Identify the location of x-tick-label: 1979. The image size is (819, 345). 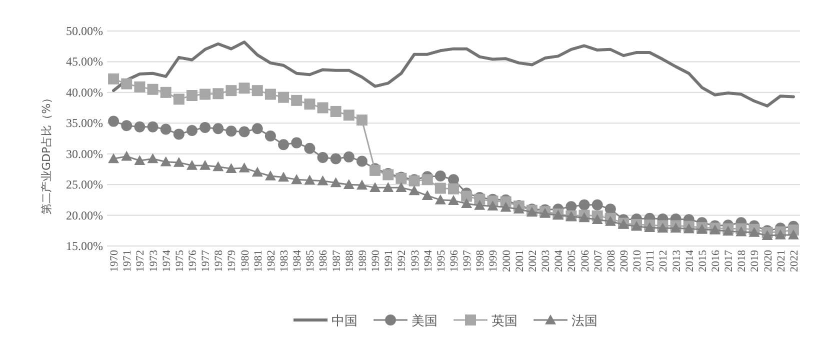
(232, 261).